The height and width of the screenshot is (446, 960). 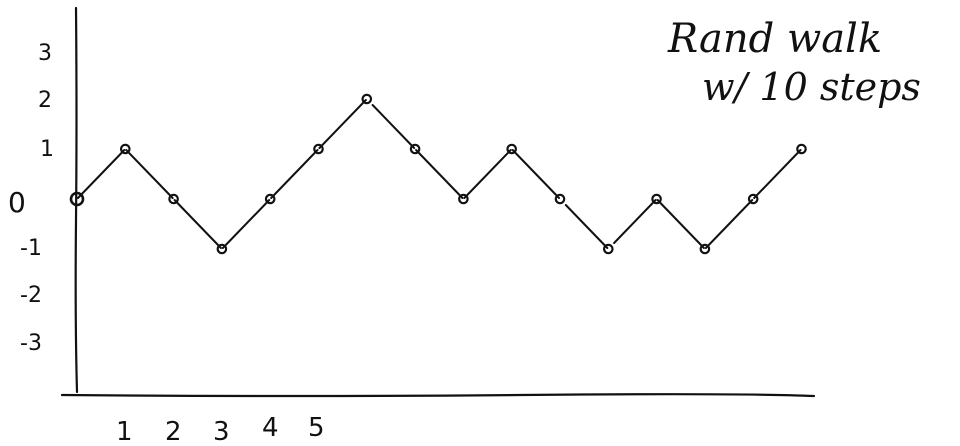 I want to click on y-tick-label: 1, so click(x=47, y=149).